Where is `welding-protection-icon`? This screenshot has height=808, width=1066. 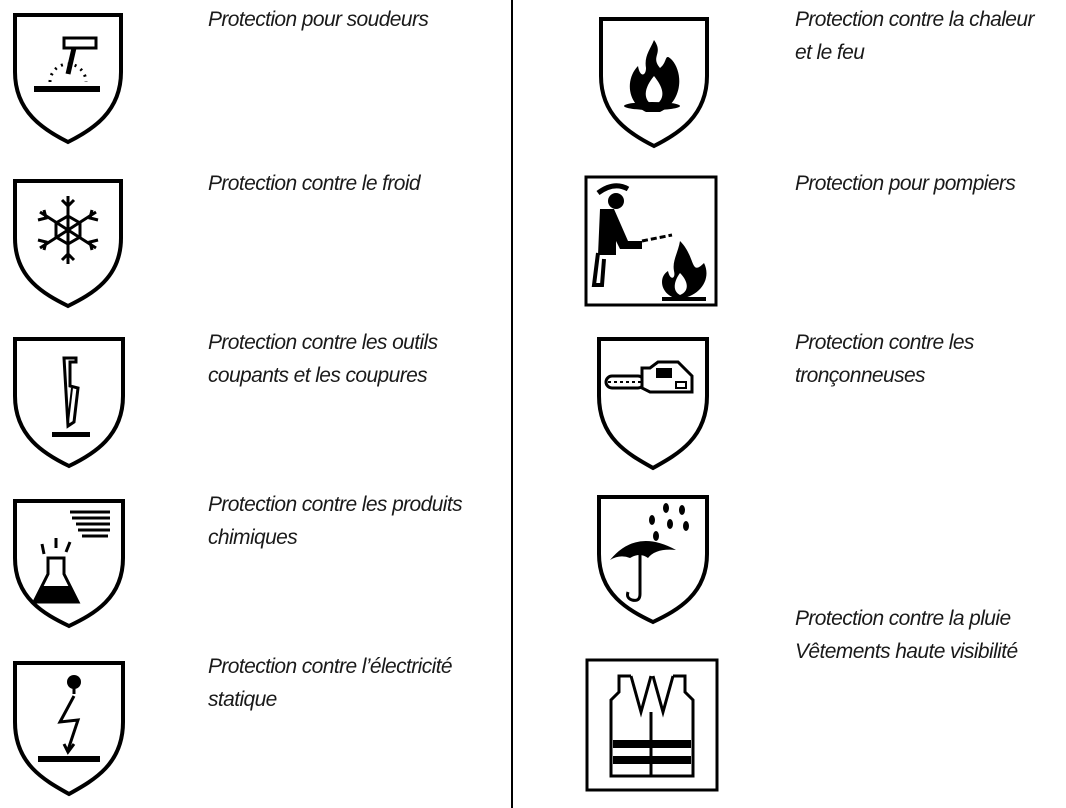
welding-protection-icon is located at coordinates (68, 78).